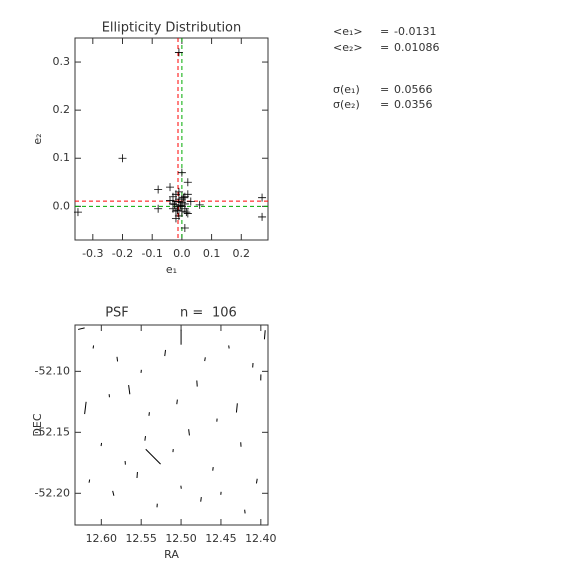 The height and width of the screenshot is (566, 566). I want to click on count-label: n =, so click(191, 313).